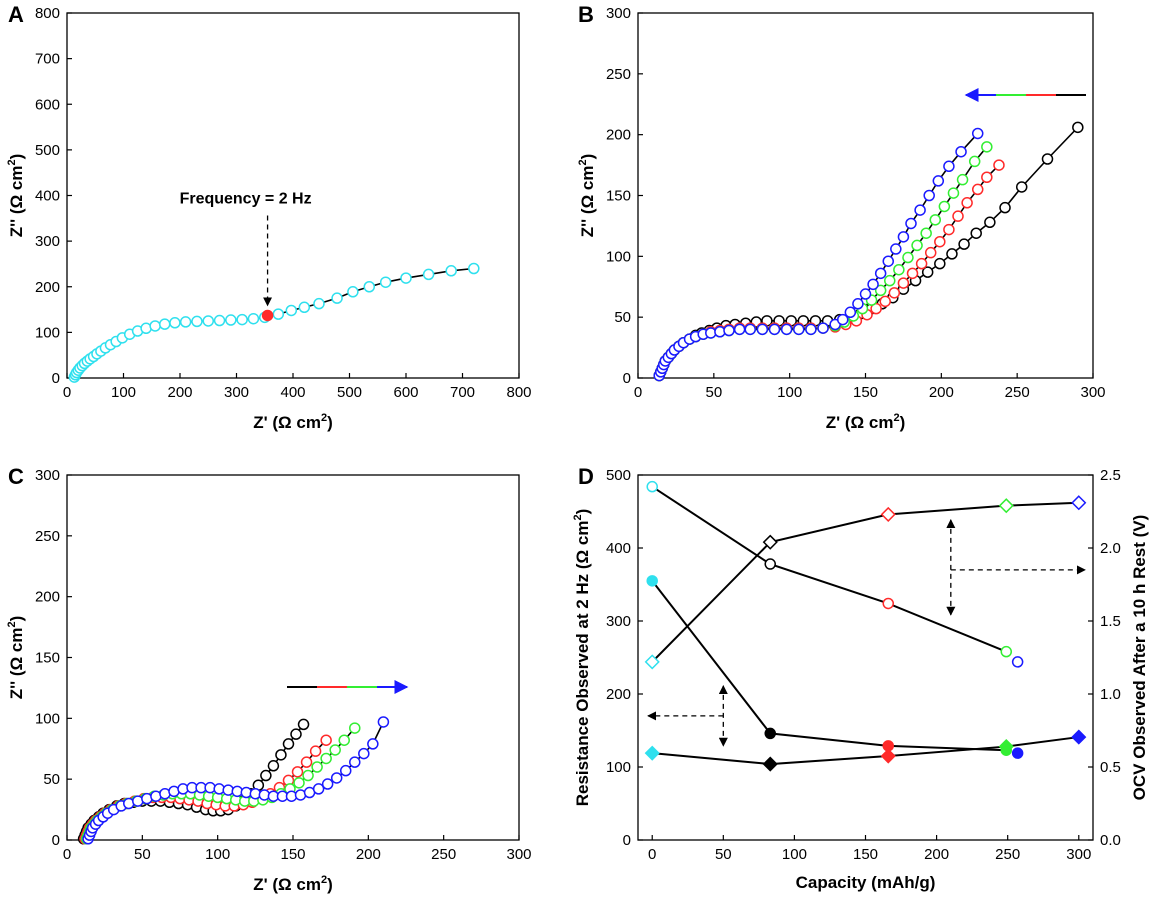  Describe the element at coordinates (586, 14) in the screenshot. I see `panel-label: B` at that location.